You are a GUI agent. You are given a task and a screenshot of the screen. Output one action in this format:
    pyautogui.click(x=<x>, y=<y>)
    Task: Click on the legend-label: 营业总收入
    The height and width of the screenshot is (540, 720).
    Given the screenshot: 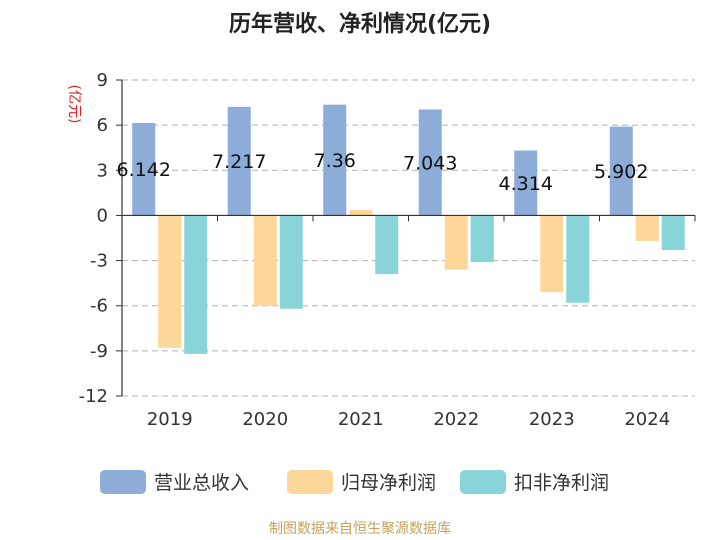 What is the action you would take?
    pyautogui.click(x=201, y=483)
    